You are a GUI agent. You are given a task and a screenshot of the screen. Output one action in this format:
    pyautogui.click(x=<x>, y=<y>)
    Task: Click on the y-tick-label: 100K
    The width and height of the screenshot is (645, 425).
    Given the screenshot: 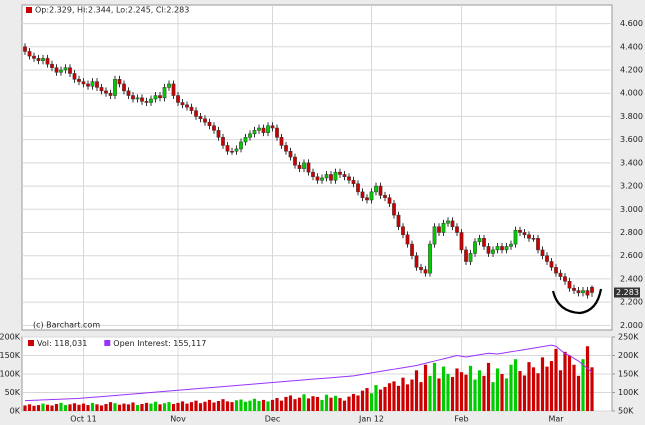 What is the action you would take?
    pyautogui.click(x=10, y=374)
    